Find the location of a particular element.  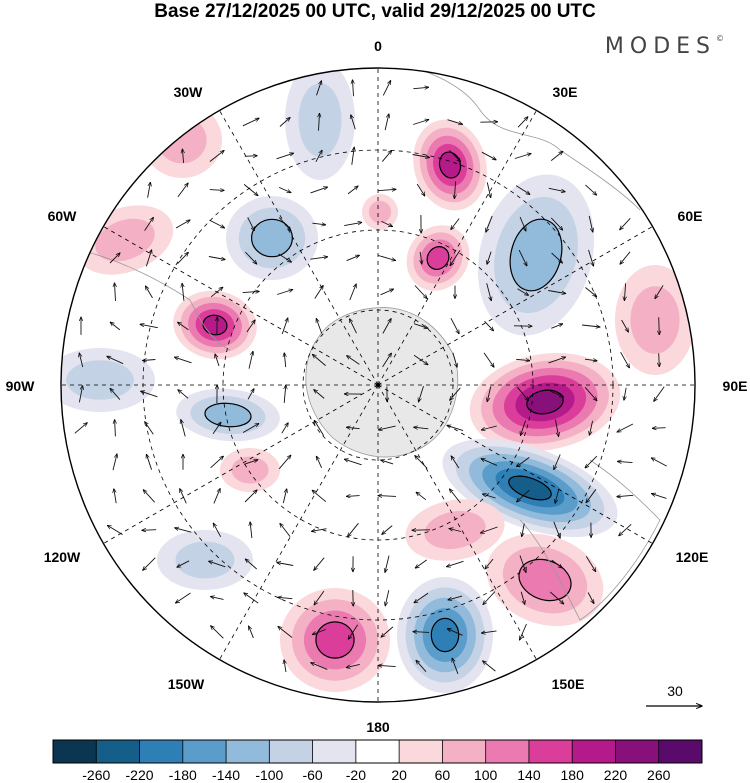

colorbar-tick-label: -100 is located at coordinates (269, 775).